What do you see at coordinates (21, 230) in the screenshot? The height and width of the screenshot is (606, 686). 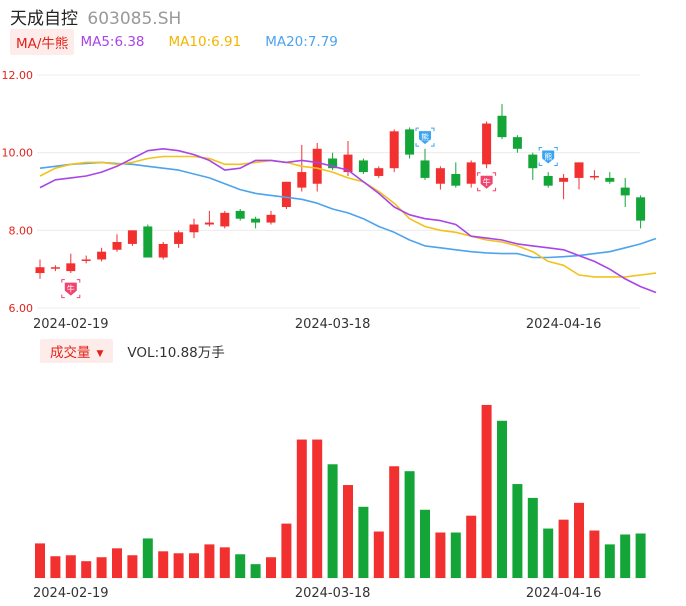 I see `y-tick-label: 8.00` at bounding box center [21, 230].